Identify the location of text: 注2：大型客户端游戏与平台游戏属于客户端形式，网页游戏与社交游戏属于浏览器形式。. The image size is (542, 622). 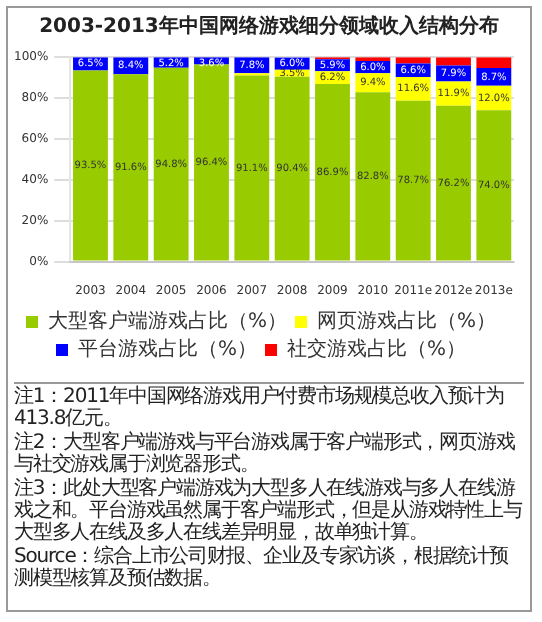
(265, 454).